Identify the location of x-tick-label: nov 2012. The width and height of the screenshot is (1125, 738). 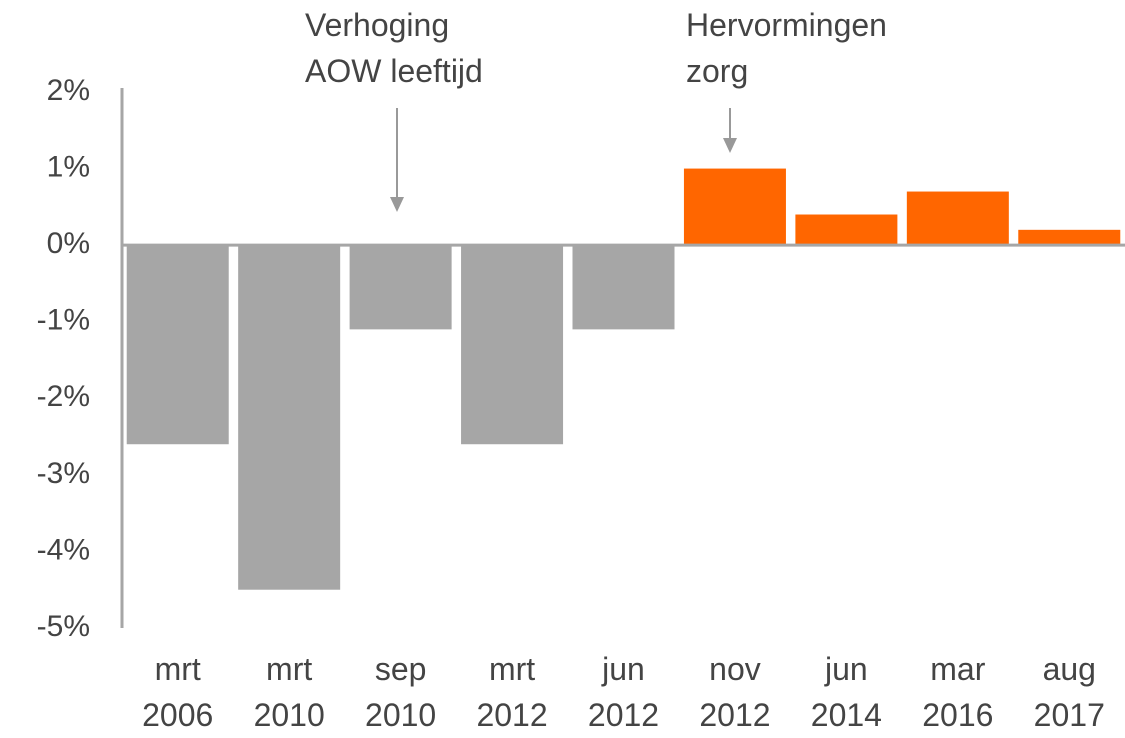
(735, 692).